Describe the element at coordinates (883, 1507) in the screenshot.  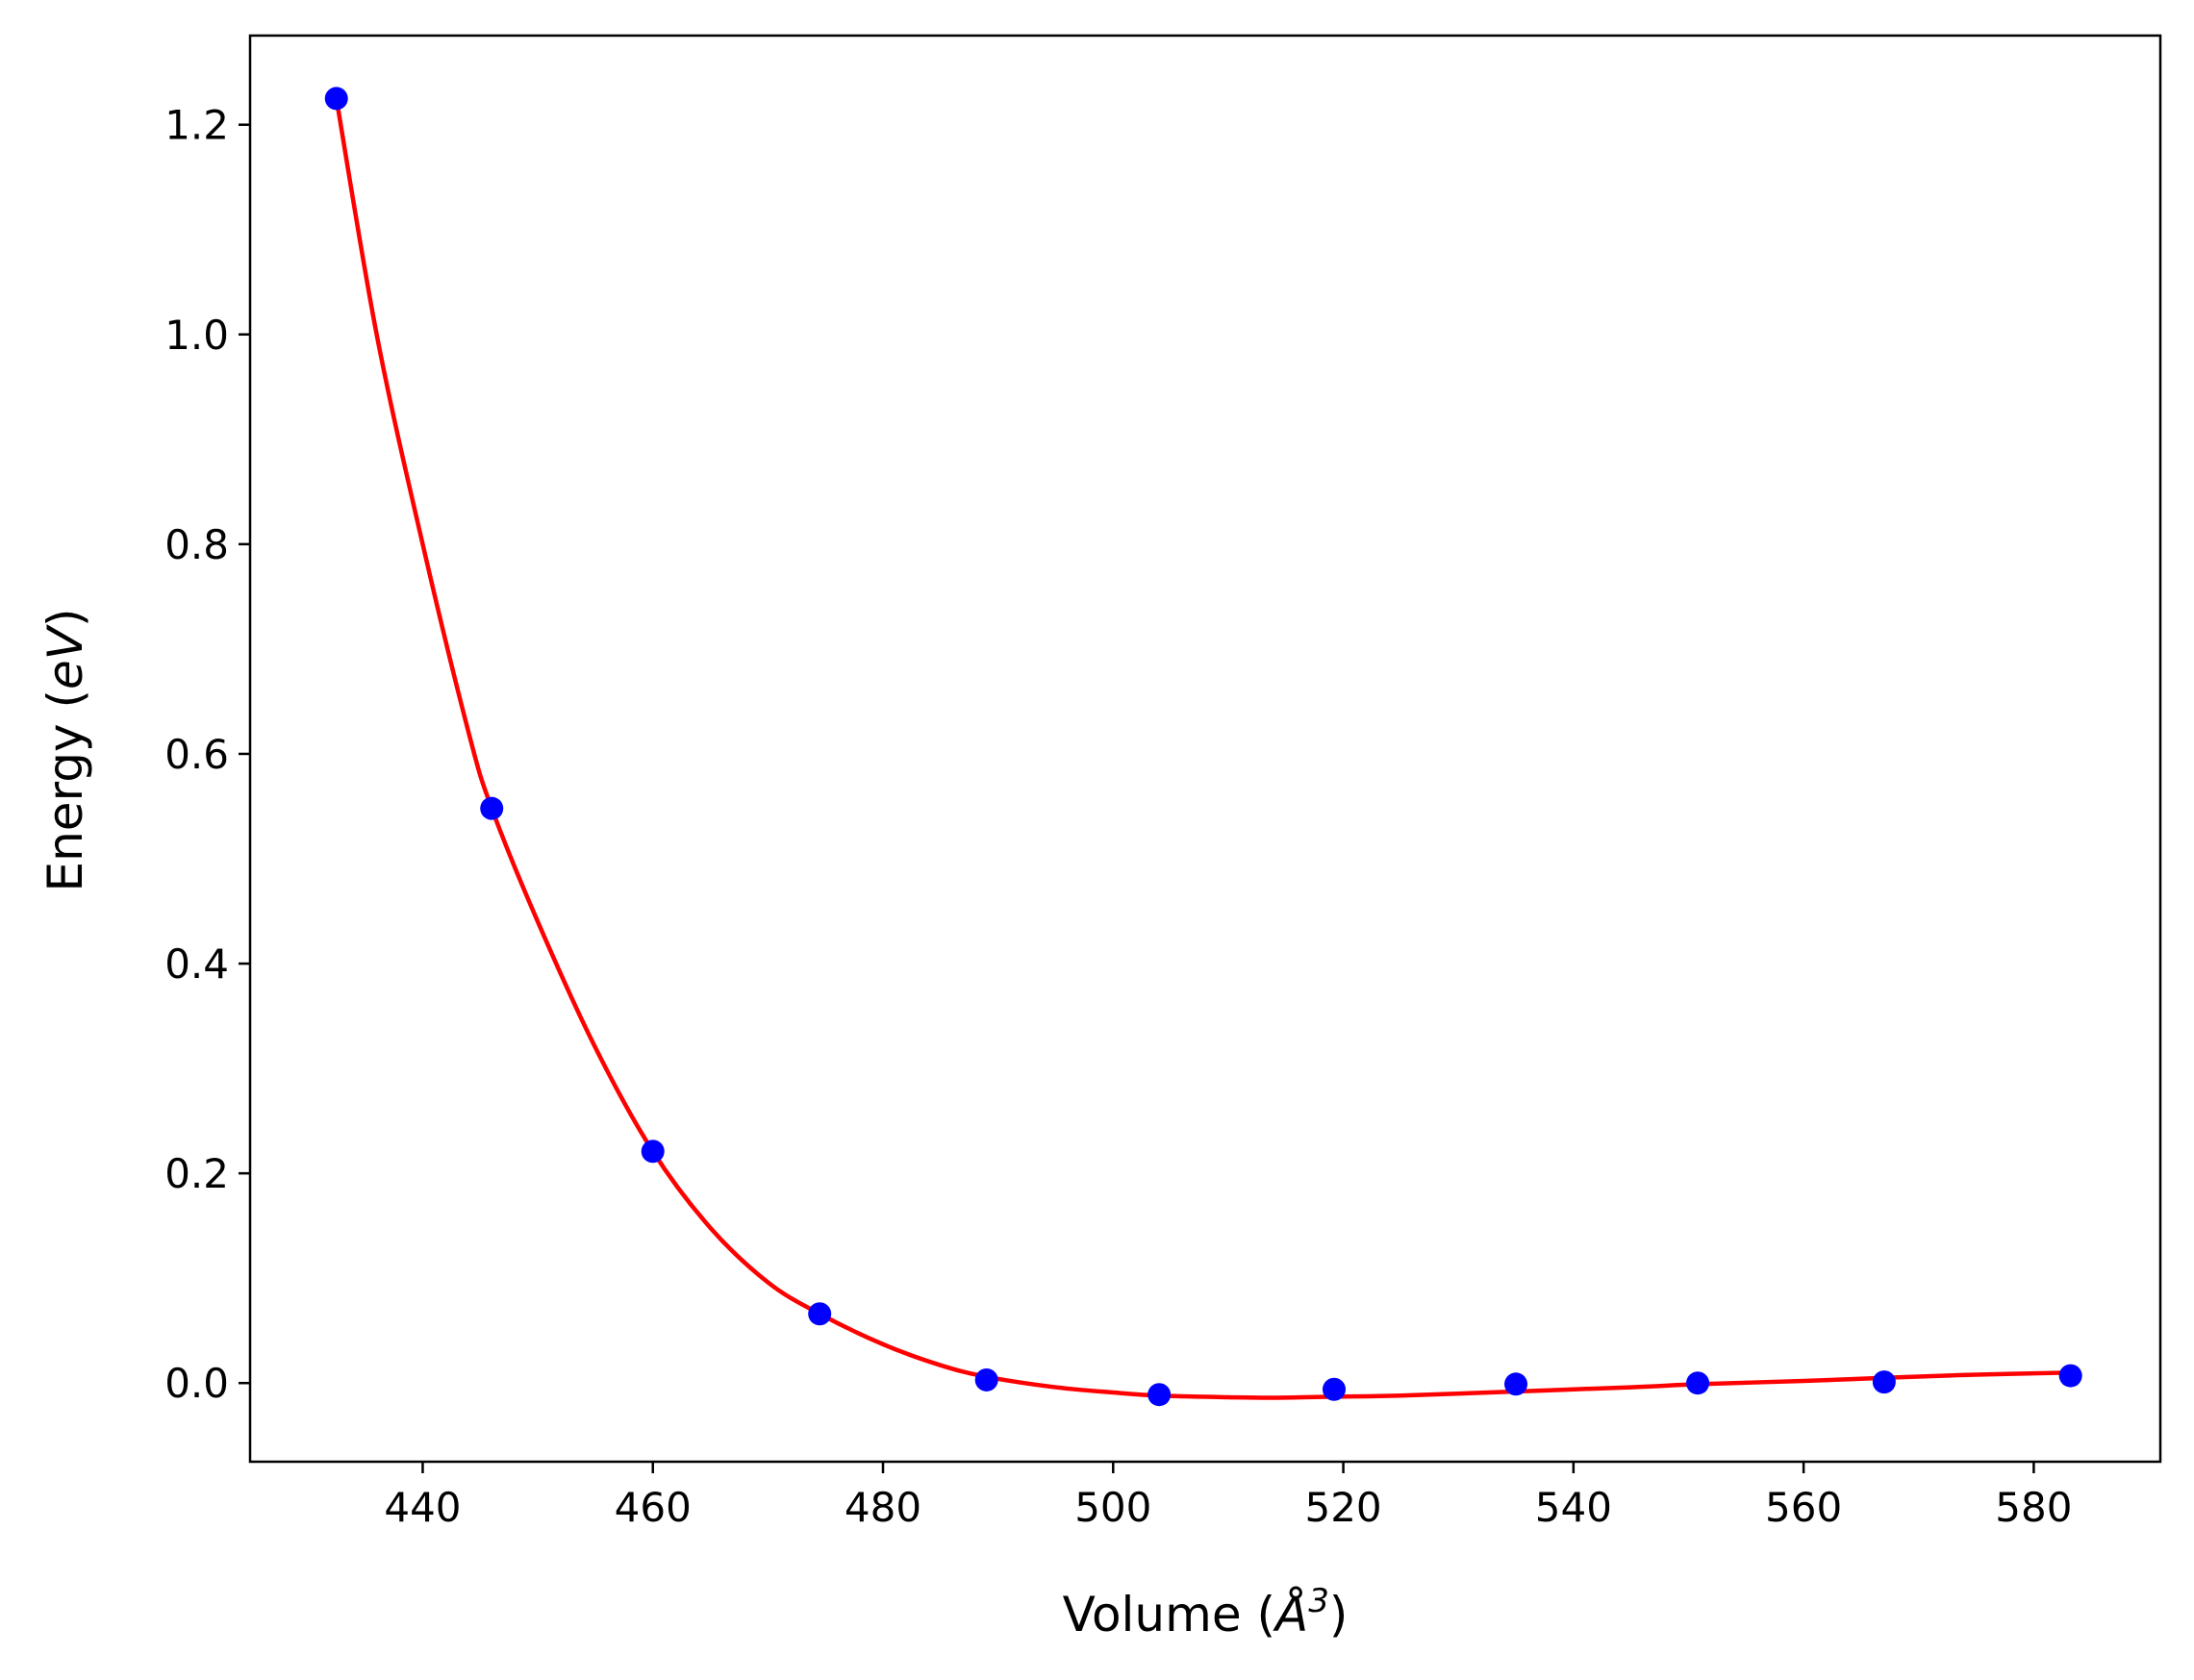
I see `x-tick-label: 480` at that location.